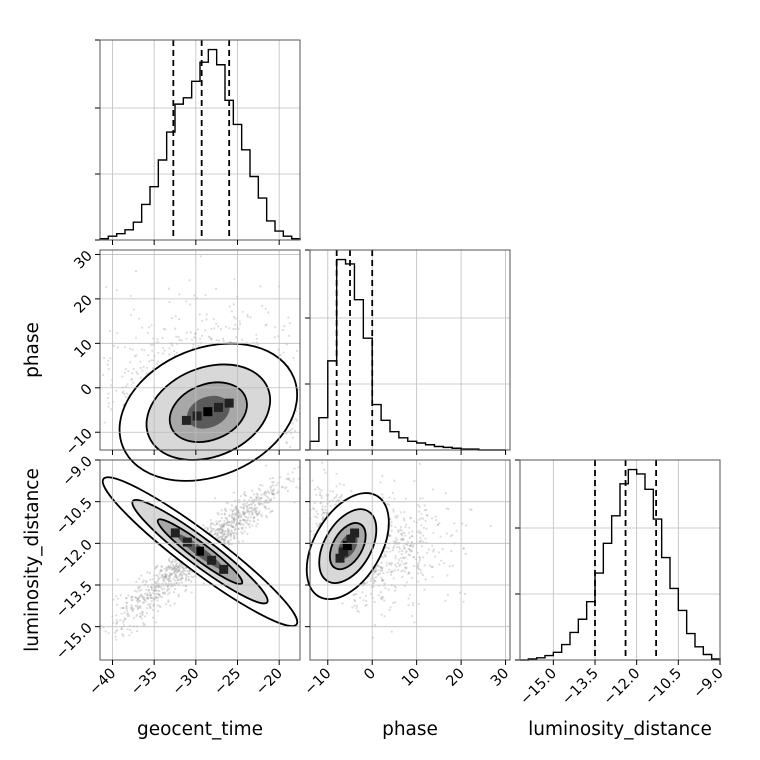 The image size is (760, 760). What do you see at coordinates (197, 416) in the screenshot?
I see `density-core-cell` at bounding box center [197, 416].